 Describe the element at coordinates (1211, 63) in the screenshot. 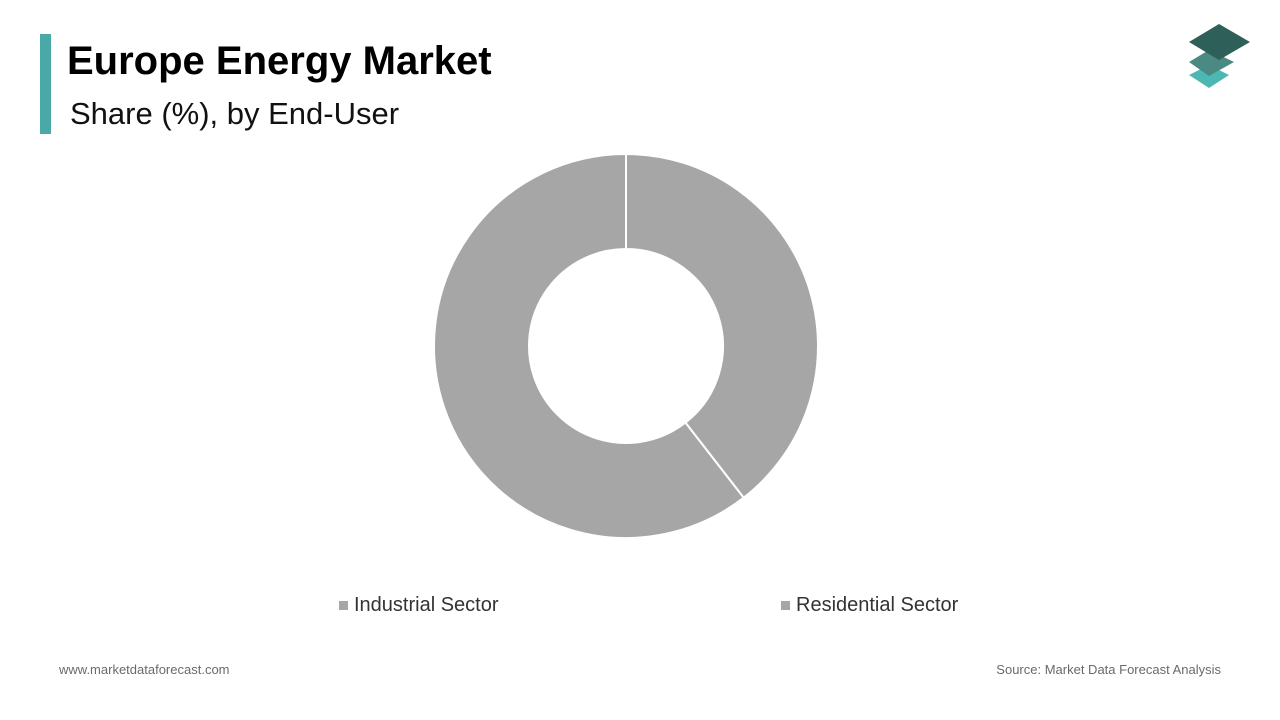

I see `logo-layer-middle` at that location.